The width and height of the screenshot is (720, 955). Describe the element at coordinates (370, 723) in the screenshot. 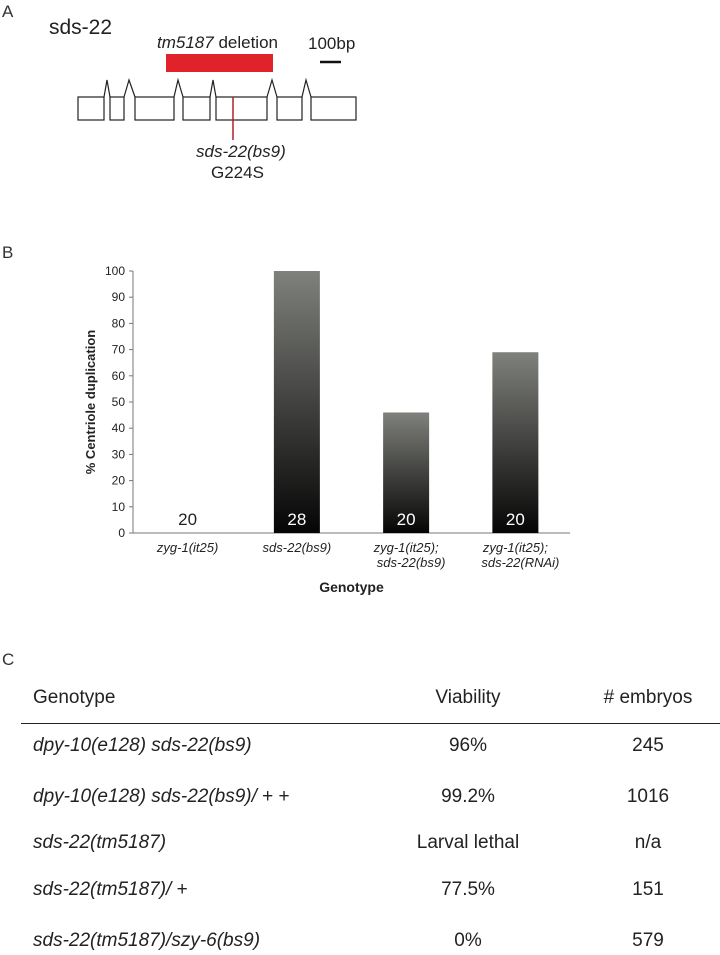

I see `table-header-rule` at that location.